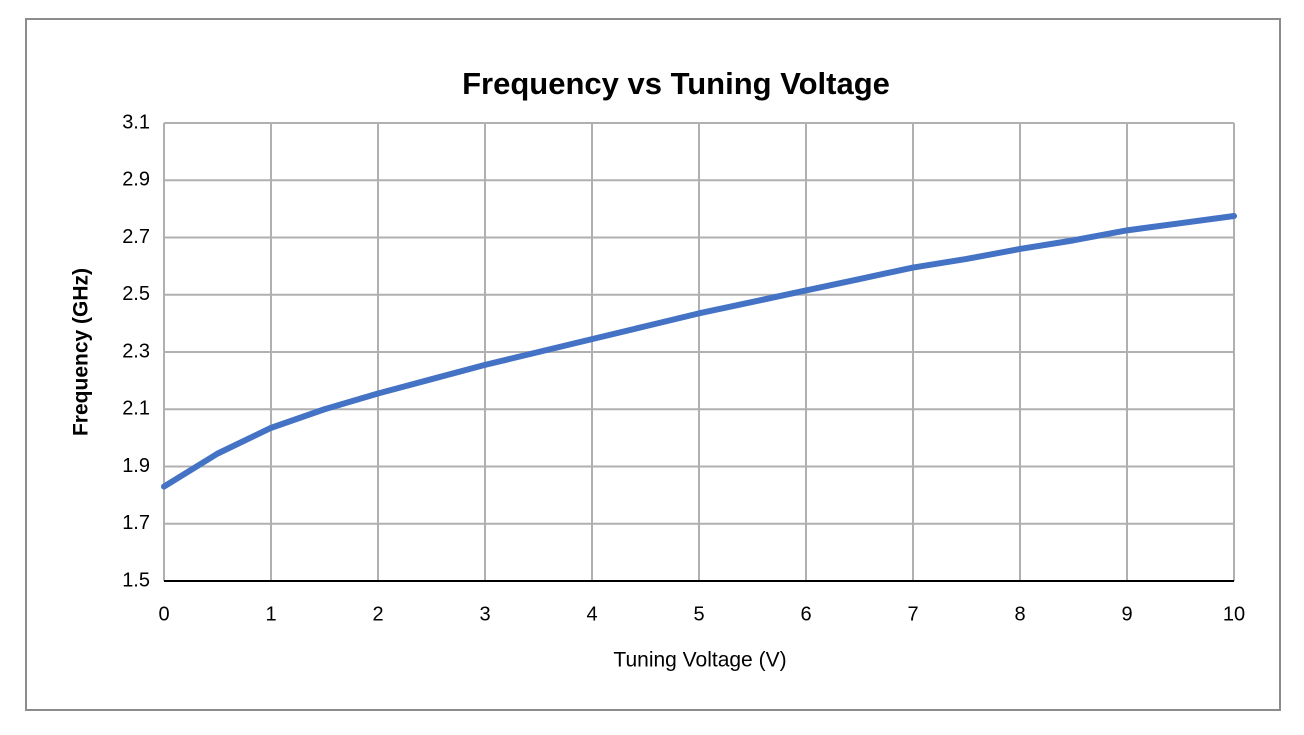 The width and height of the screenshot is (1304, 735). What do you see at coordinates (698, 614) in the screenshot?
I see `x-tick-label: 5` at bounding box center [698, 614].